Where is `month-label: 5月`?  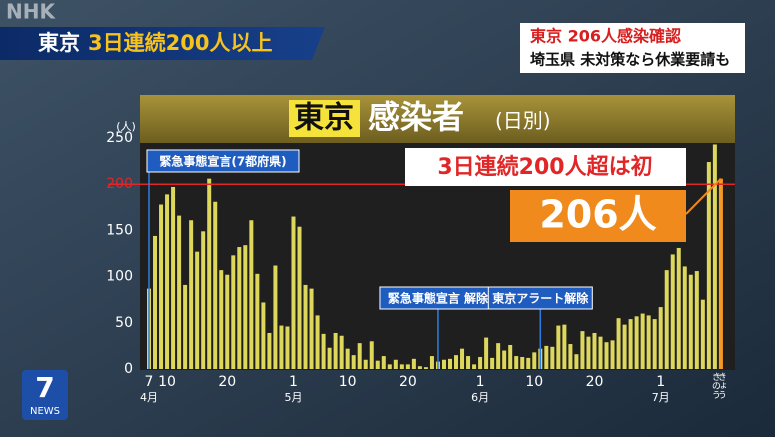
month-label: 5月 is located at coordinates (293, 397).